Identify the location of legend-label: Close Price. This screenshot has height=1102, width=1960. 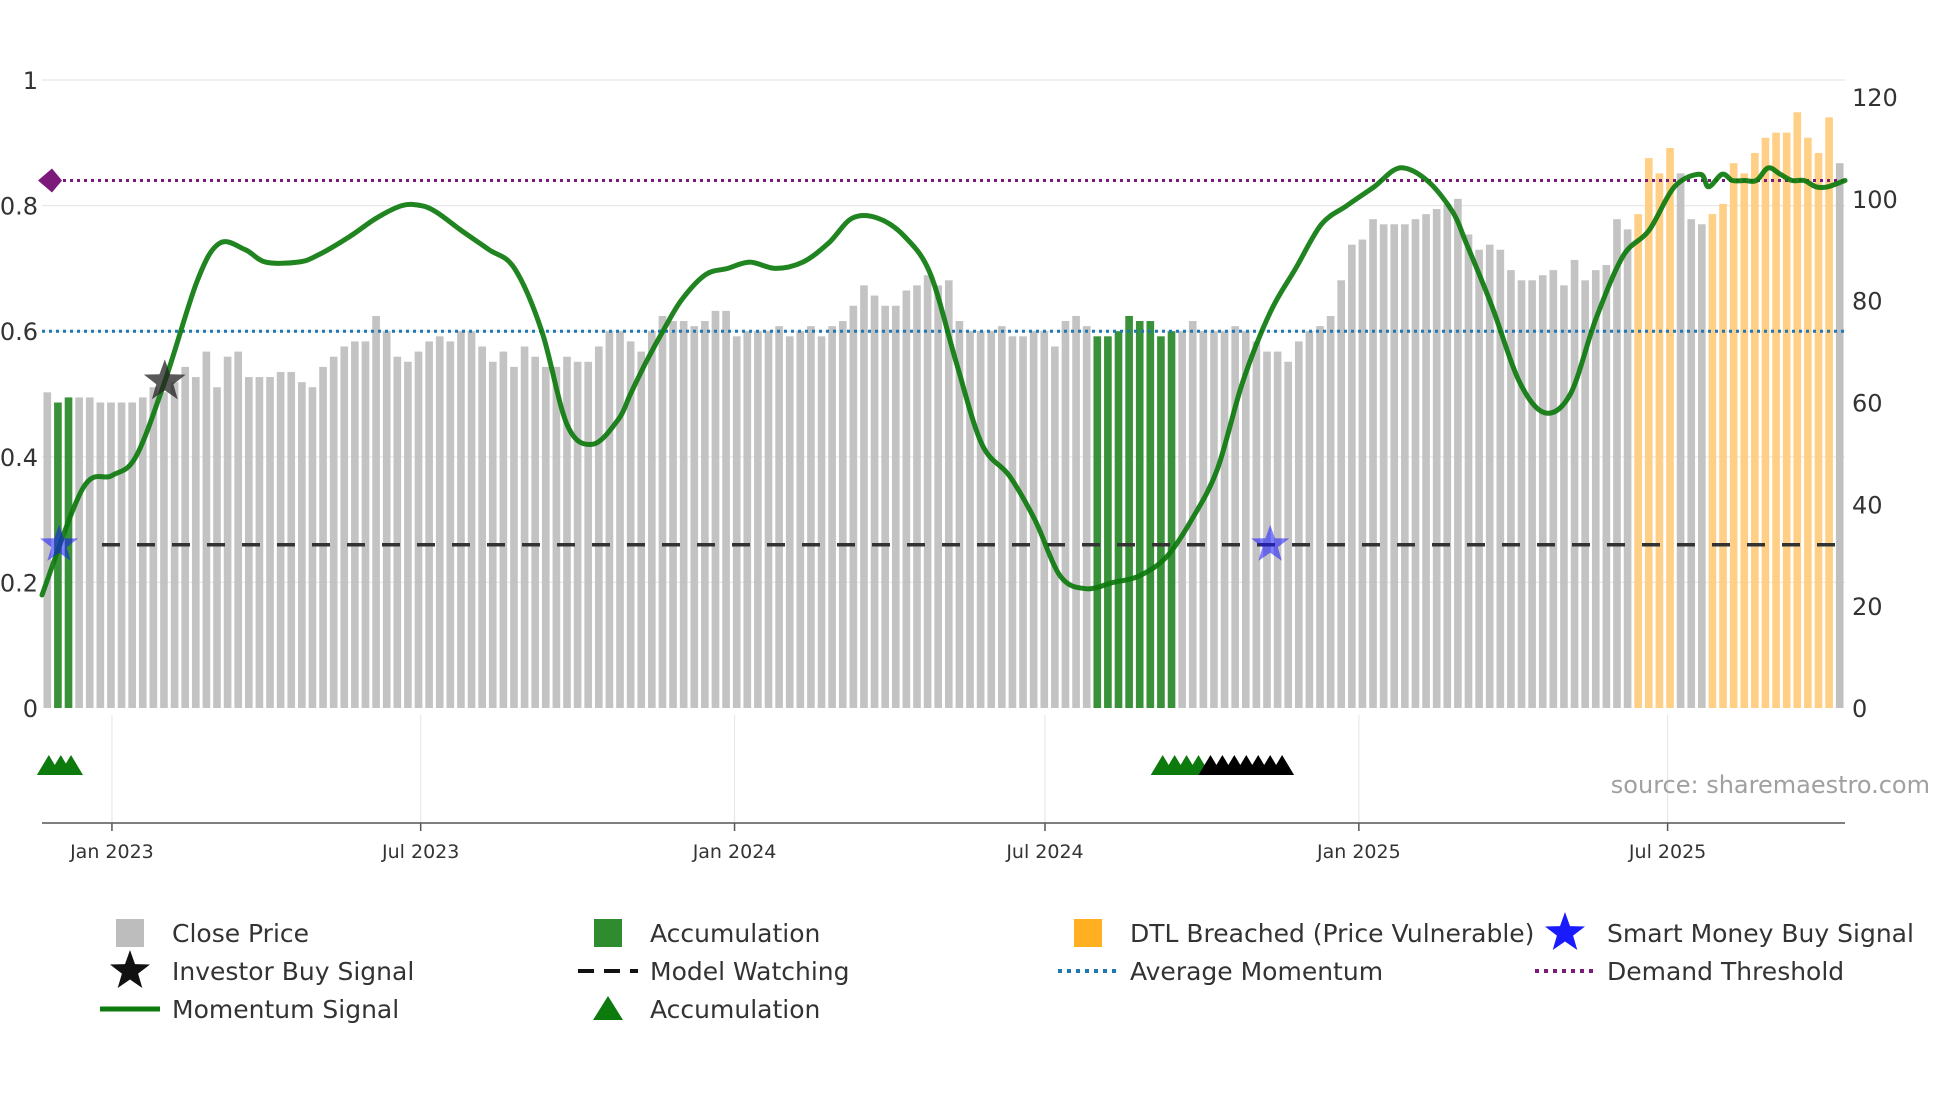
(240, 933).